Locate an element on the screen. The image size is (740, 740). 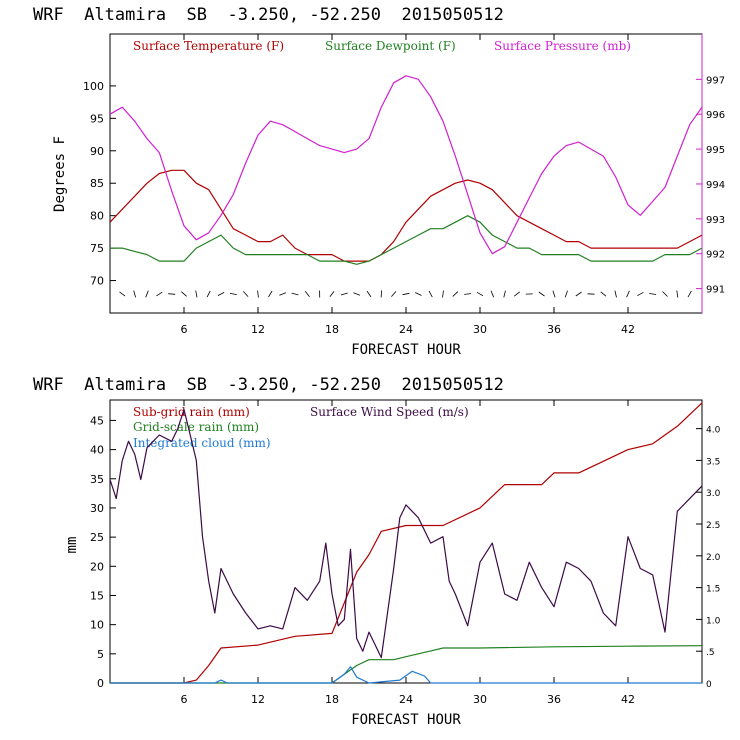
y-tick-label: 70 is located at coordinates (97, 281).